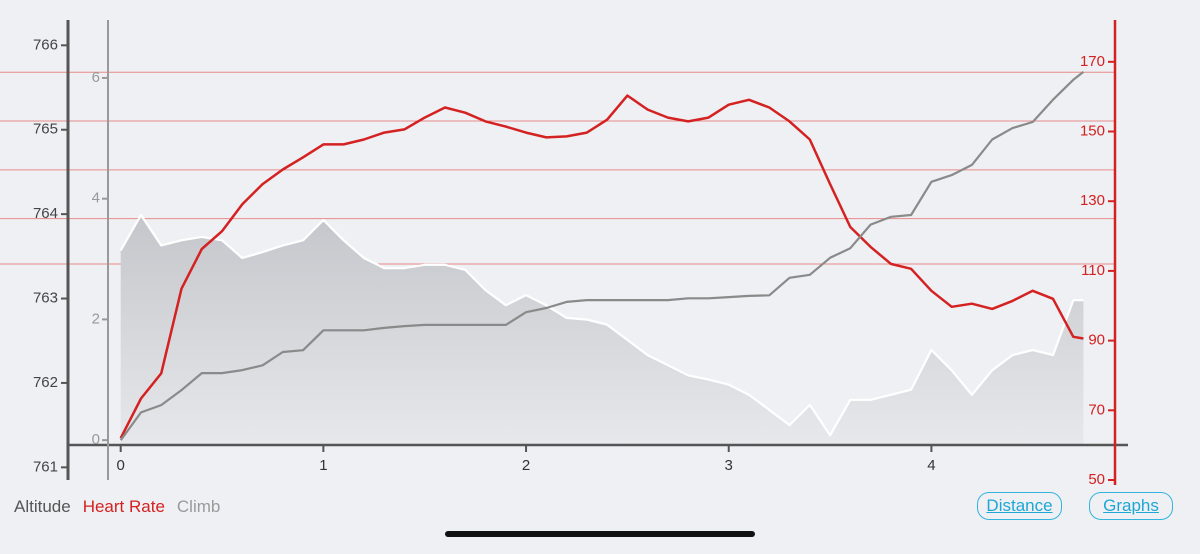 This screenshot has height=554, width=1200. What do you see at coordinates (45, 298) in the screenshot?
I see `altitude-tick-label: 763` at bounding box center [45, 298].